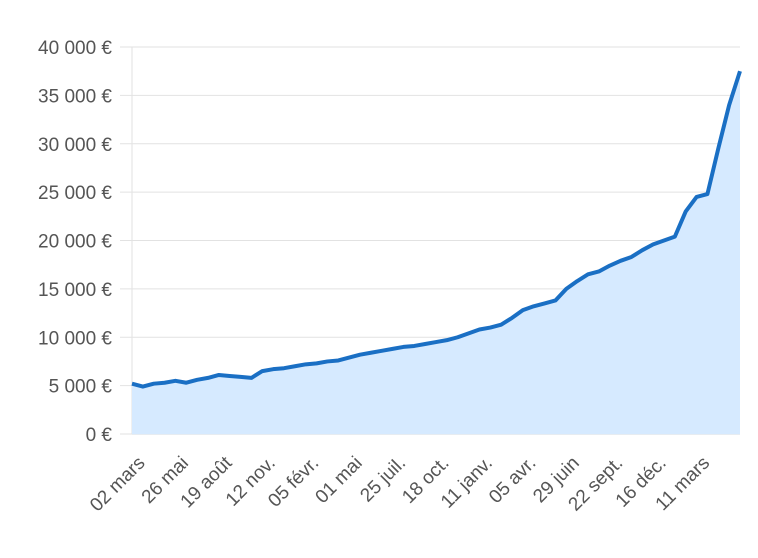 Image resolution: width=758 pixels, height=558 pixels. Describe the element at coordinates (75, 290) in the screenshot. I see `y-tick-label: 15 000 €` at that location.